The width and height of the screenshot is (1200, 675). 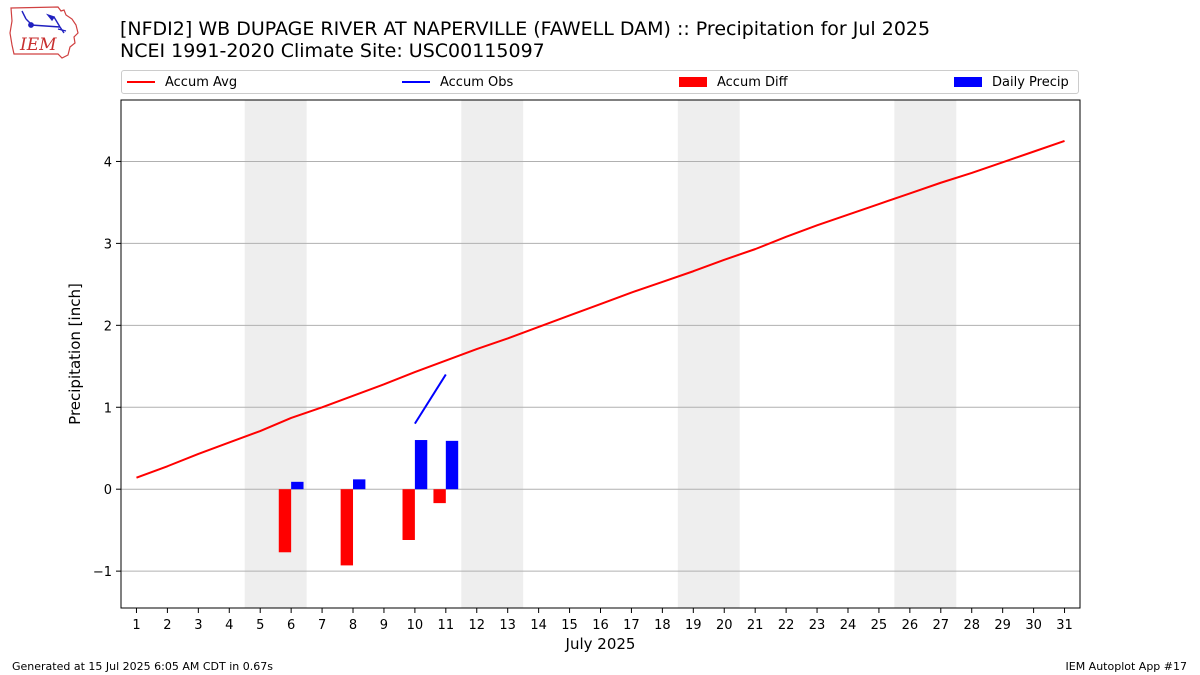 I want to click on x-tick-label: 20, so click(x=724, y=625).